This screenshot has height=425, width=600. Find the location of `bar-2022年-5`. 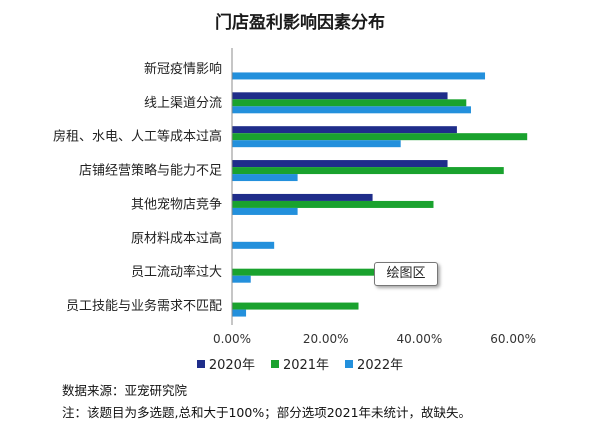

bar-2022年-5 is located at coordinates (253, 245).